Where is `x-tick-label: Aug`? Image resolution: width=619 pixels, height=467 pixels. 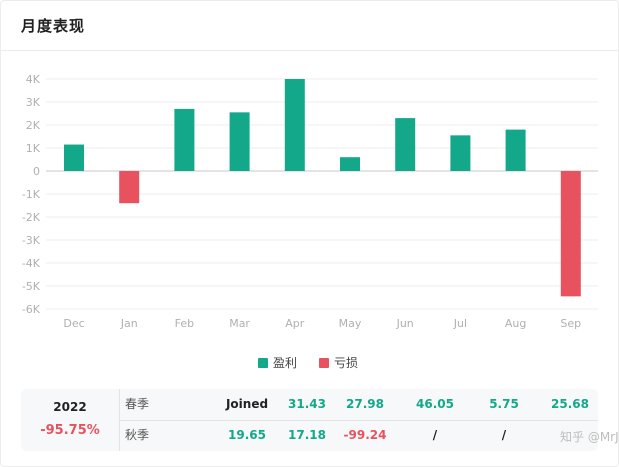 x-tick-label: Aug is located at coordinates (515, 323).